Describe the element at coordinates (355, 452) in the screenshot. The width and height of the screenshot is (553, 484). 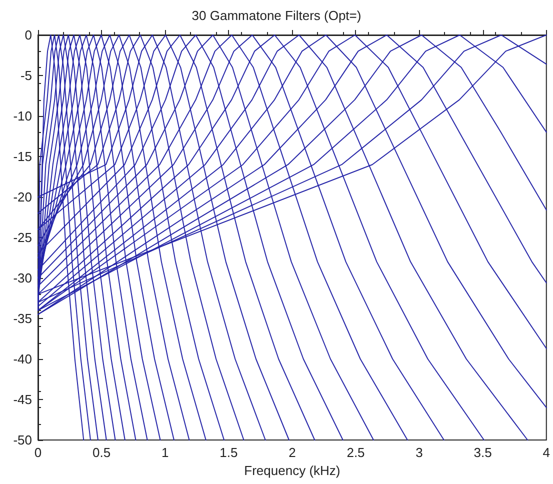
I see `x-tick-label: 2.5` at that location.